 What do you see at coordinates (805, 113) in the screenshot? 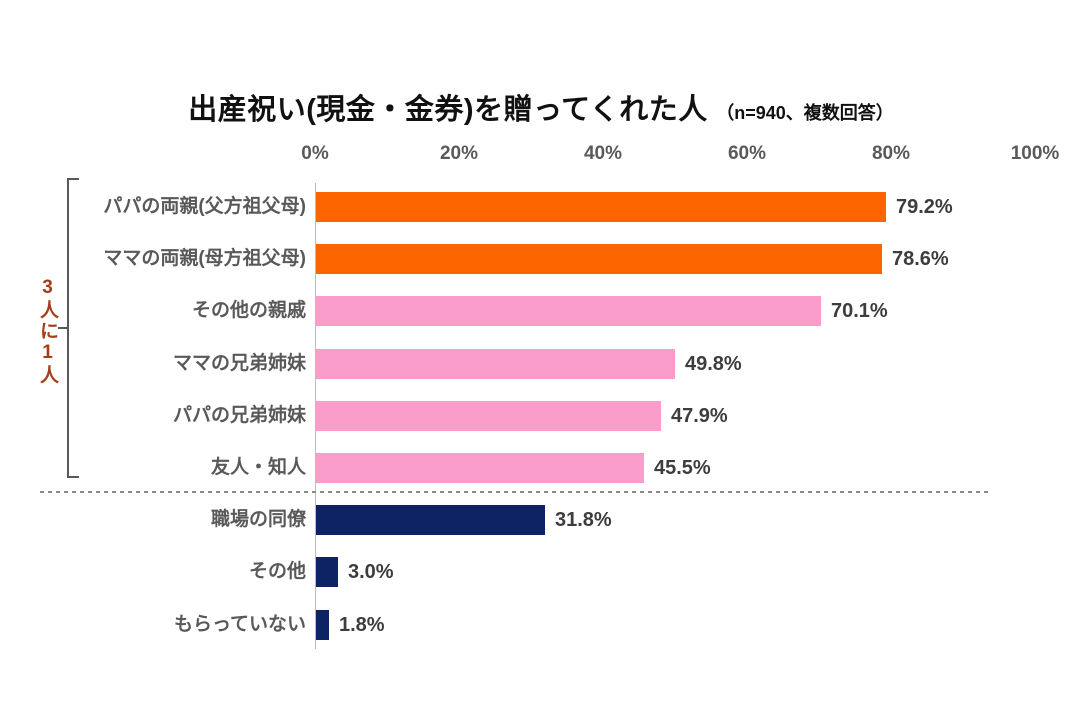
I see `chart-title-note: （n=940、複数回答）` at bounding box center [805, 113].